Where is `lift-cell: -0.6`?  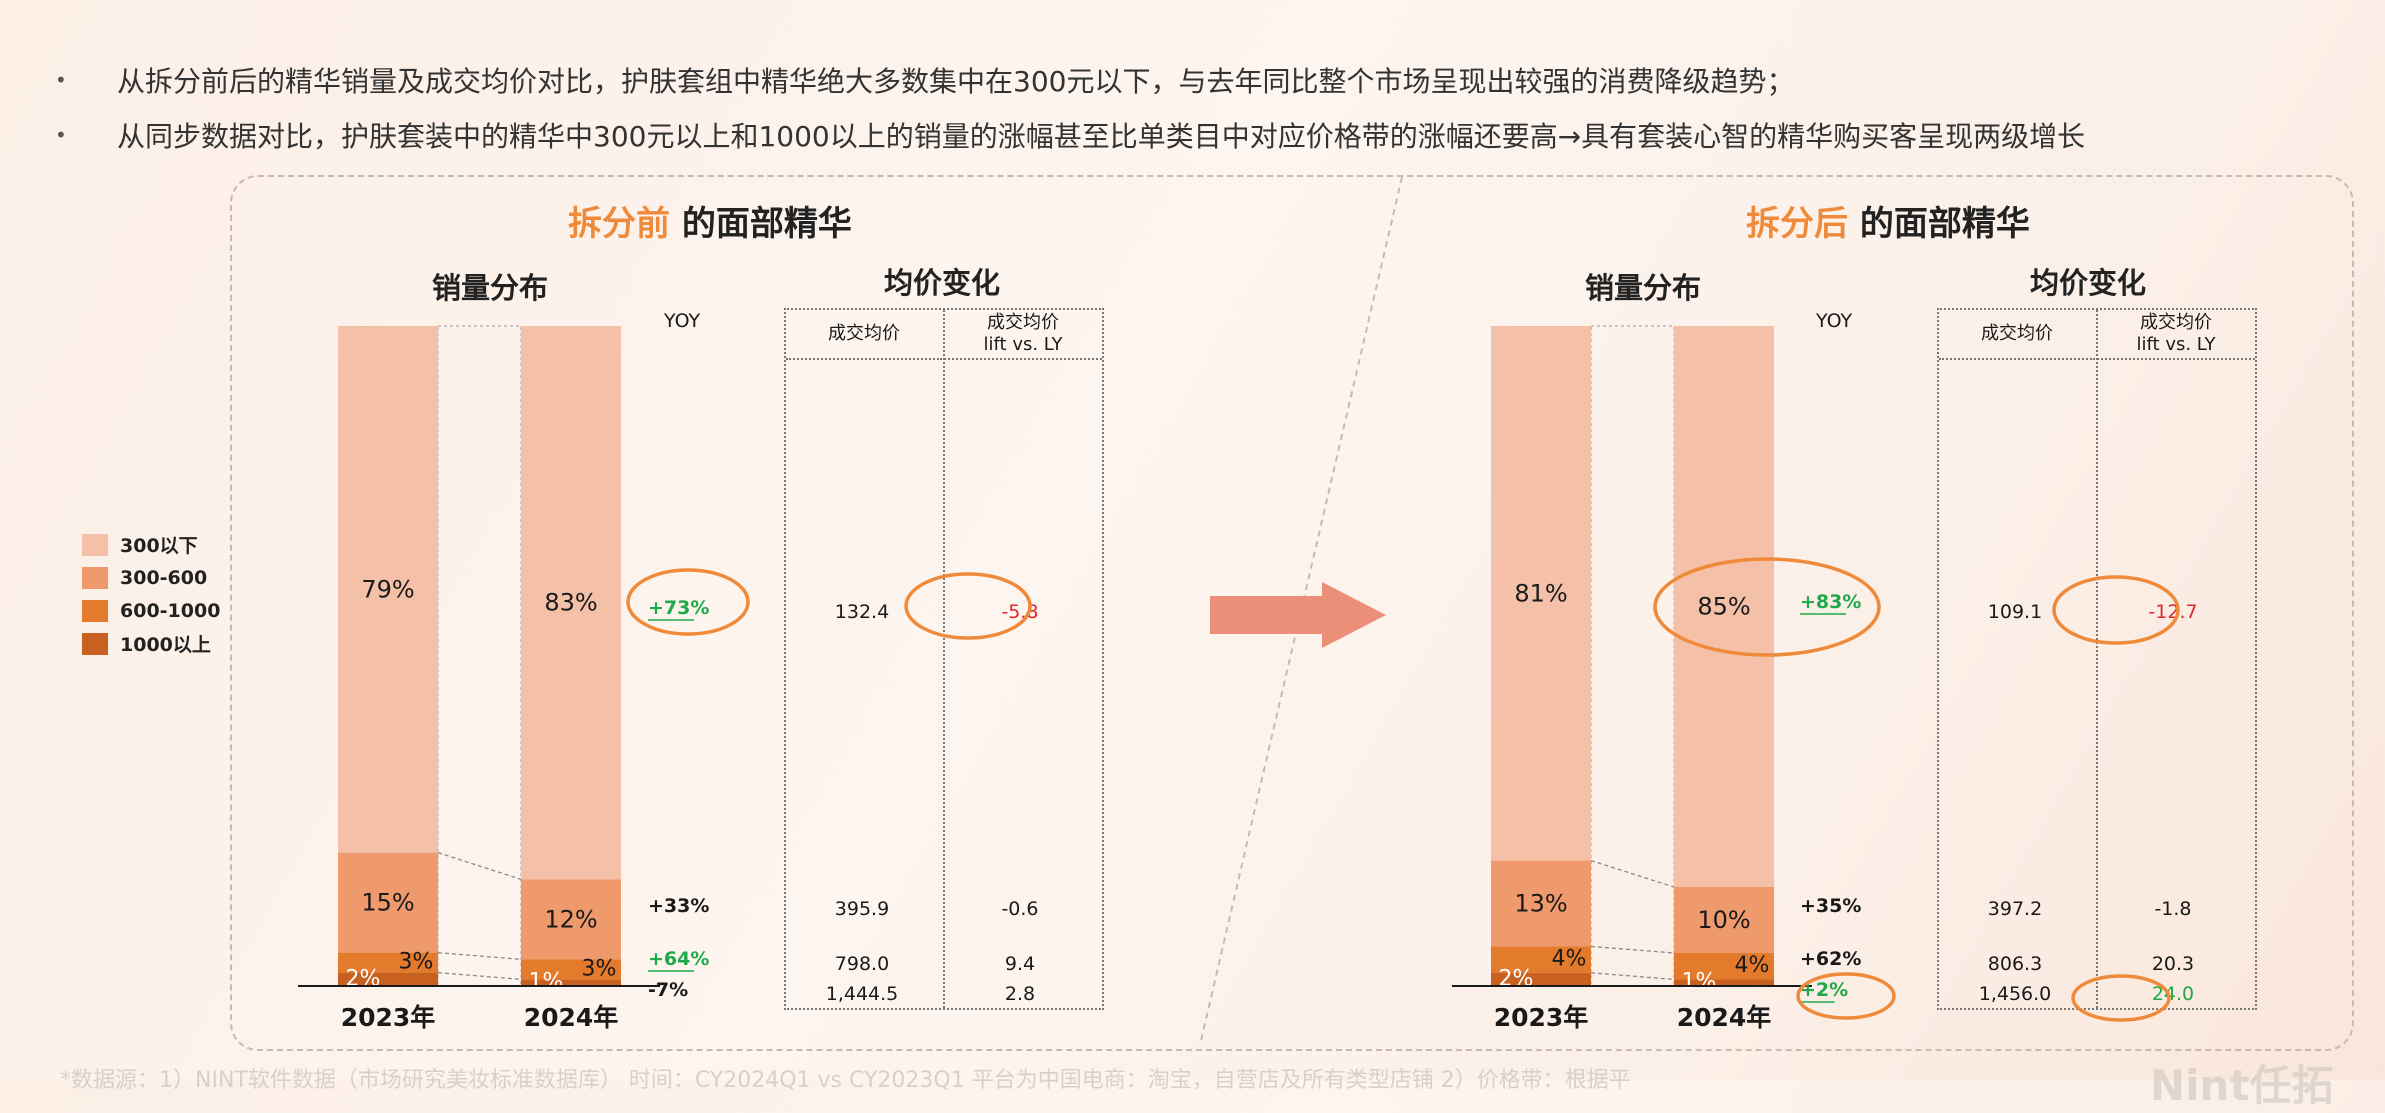
lift-cell: -0.6 is located at coordinates (1020, 909).